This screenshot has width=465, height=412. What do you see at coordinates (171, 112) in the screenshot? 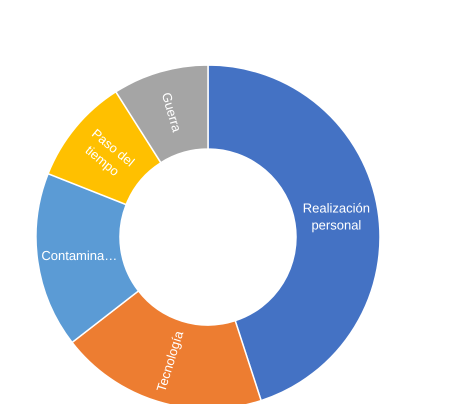
I see `slice-label: Guerra` at bounding box center [171, 112].